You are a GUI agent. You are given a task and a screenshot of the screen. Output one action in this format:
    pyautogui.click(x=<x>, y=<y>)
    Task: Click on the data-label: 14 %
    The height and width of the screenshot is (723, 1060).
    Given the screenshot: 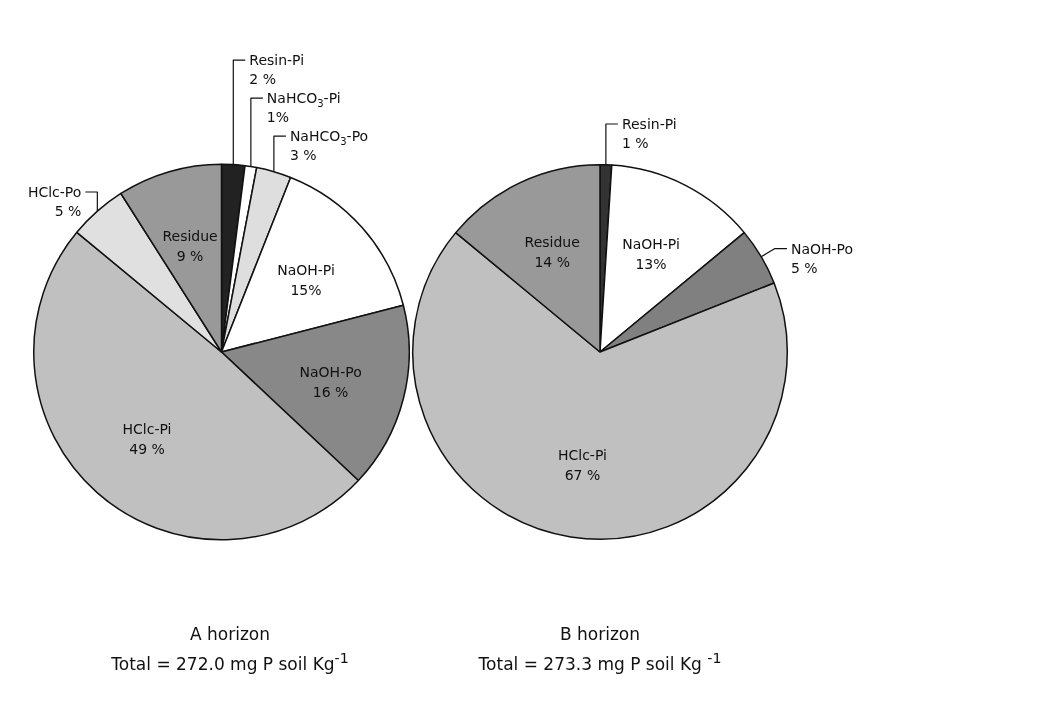 What is the action you would take?
    pyautogui.click(x=552, y=262)
    